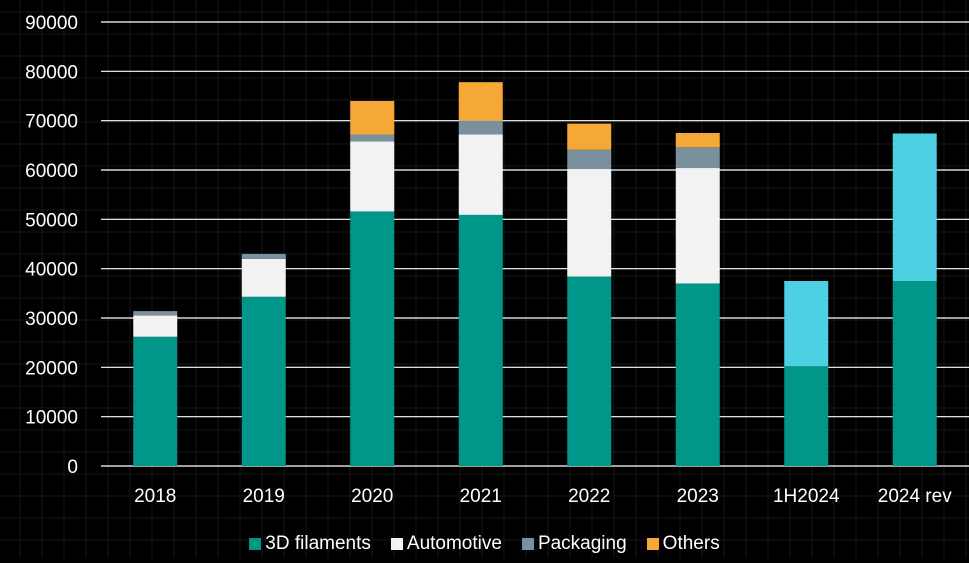 The height and width of the screenshot is (563, 969). What do you see at coordinates (481, 496) in the screenshot?
I see `x-tick-label: 2021` at bounding box center [481, 496].